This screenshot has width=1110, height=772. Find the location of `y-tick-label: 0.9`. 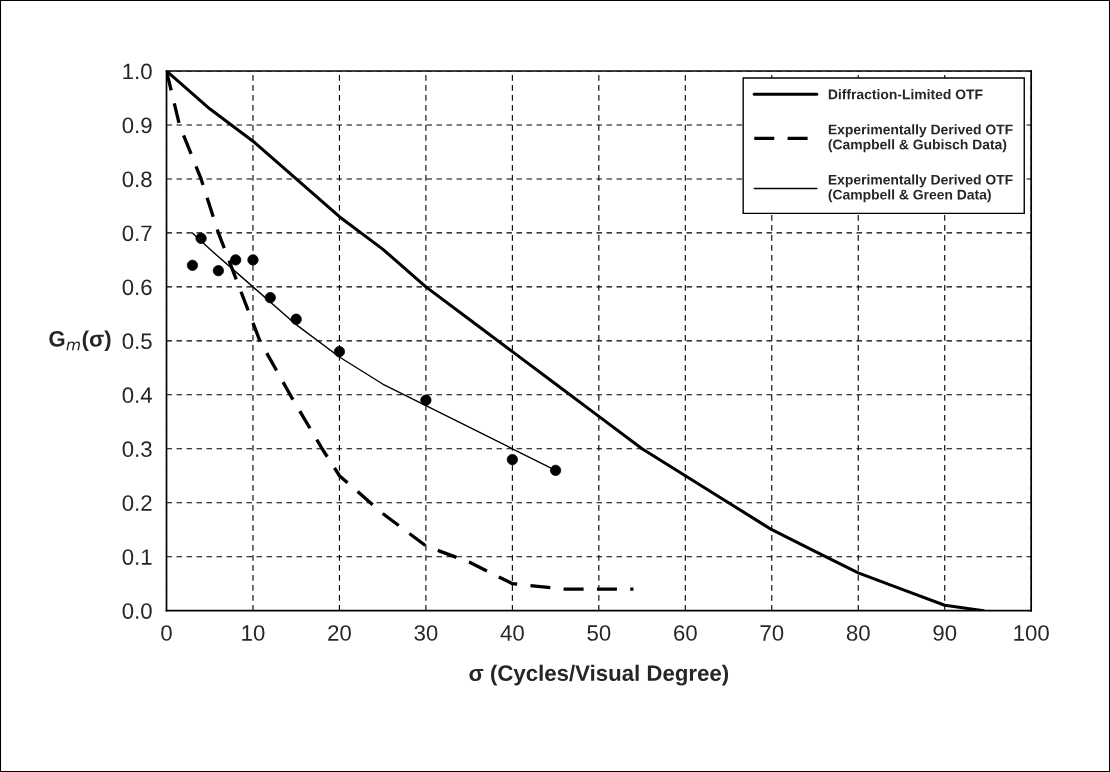

y-tick-label: 0.9 is located at coordinates (137, 125).